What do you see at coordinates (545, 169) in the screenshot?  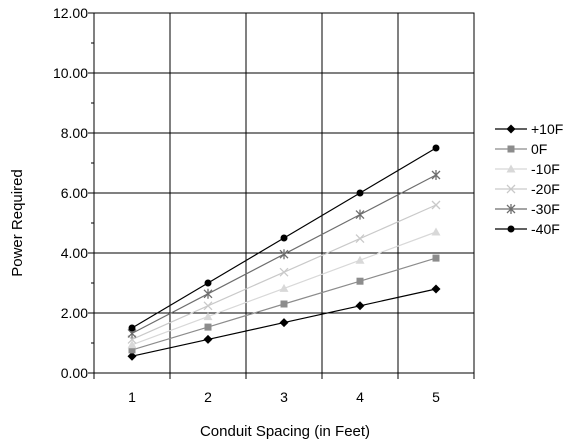 I see `legend-label: -10F` at bounding box center [545, 169].